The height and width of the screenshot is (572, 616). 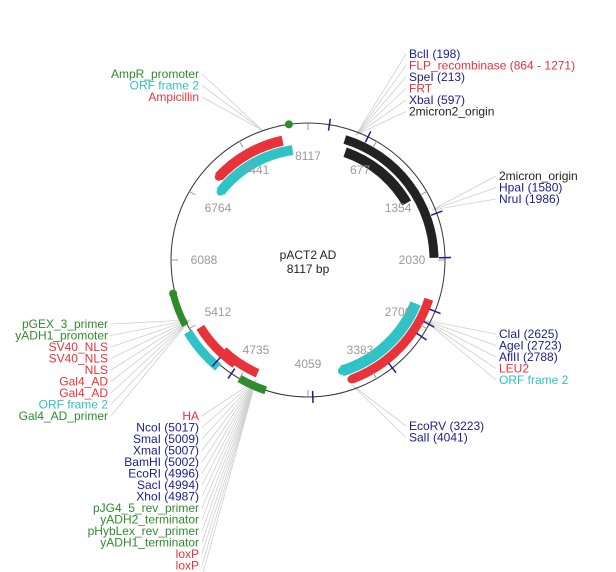 What do you see at coordinates (63, 416) in the screenshot?
I see `label-left-mid: Gal4_AD_primer` at bounding box center [63, 416].